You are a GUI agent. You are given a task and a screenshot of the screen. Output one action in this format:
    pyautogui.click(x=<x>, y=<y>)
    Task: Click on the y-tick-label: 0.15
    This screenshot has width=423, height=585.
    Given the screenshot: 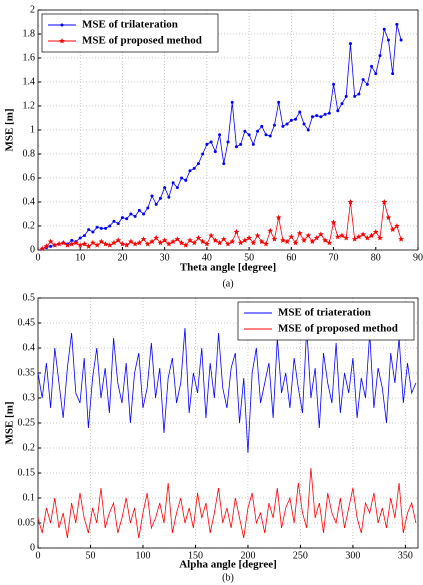 What is the action you would take?
    pyautogui.click(x=27, y=472)
    